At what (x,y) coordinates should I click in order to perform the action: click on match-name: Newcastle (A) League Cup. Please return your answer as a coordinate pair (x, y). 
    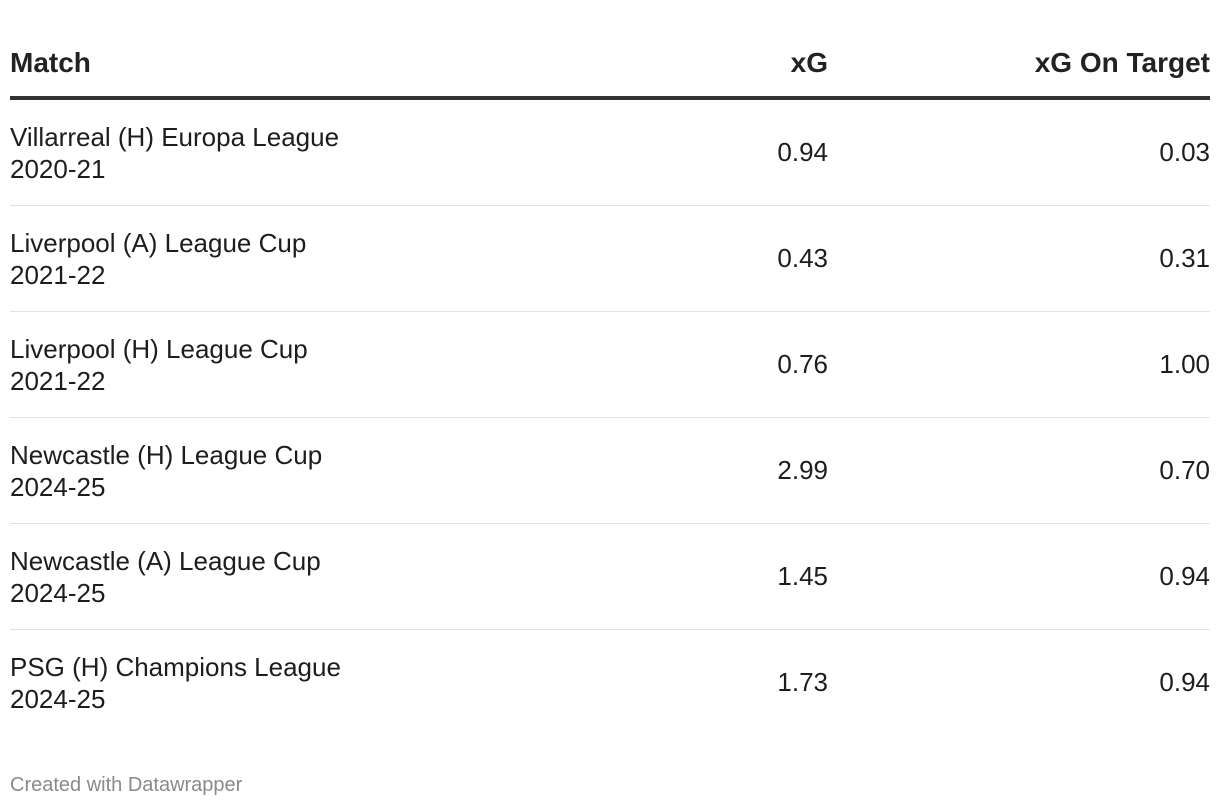
    Looking at the image, I should click on (165, 560).